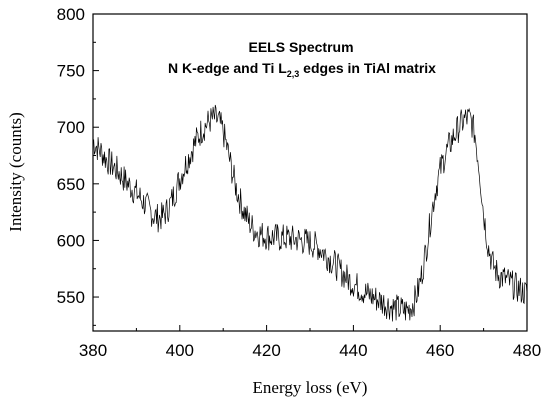 This screenshot has width=550, height=409. What do you see at coordinates (266, 350) in the screenshot?
I see `x-tick-label: 420` at bounding box center [266, 350].